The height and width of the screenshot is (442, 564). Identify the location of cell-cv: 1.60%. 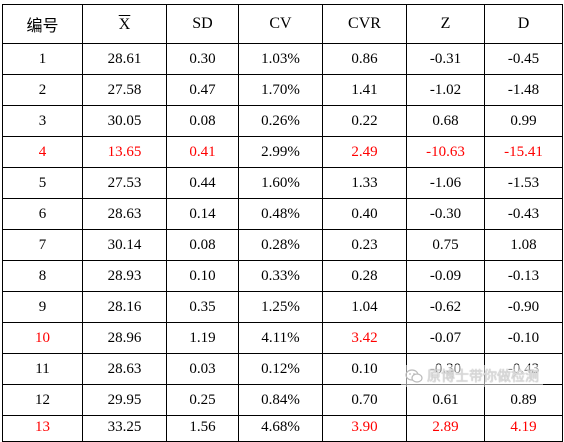
(280, 183).